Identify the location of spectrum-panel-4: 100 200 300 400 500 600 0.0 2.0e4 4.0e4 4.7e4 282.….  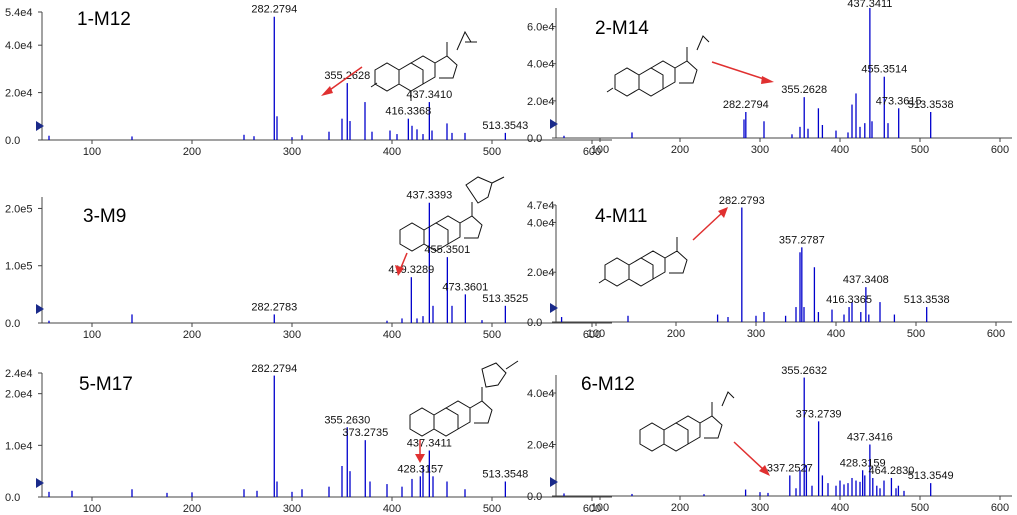
(769, 267).